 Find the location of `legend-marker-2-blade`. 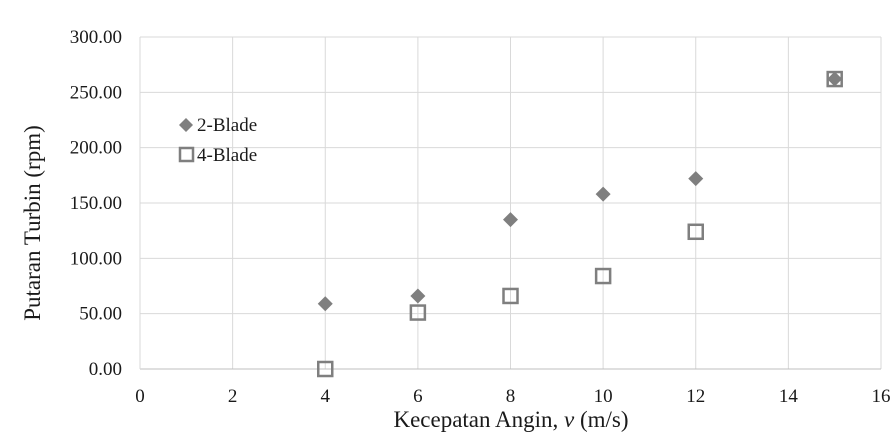

legend-marker-2-blade is located at coordinates (186, 125).